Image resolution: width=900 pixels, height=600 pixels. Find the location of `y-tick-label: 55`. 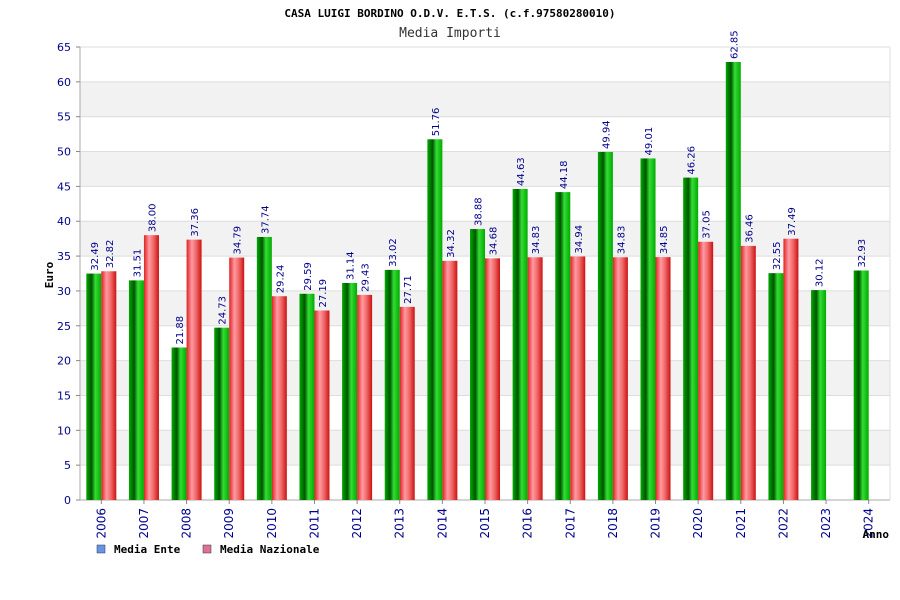

y-tick-label: 55 is located at coordinates (64, 117).